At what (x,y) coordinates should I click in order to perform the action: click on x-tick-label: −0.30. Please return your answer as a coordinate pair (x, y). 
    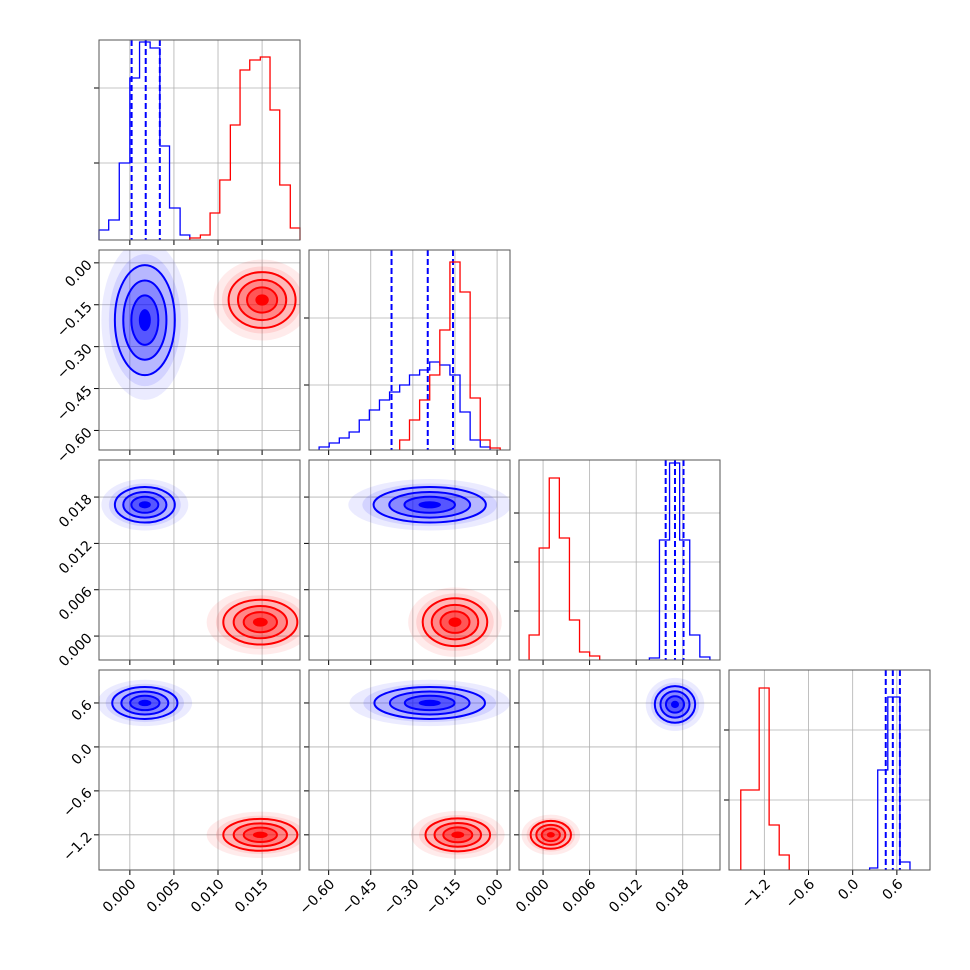
    Looking at the image, I should click on (402, 897).